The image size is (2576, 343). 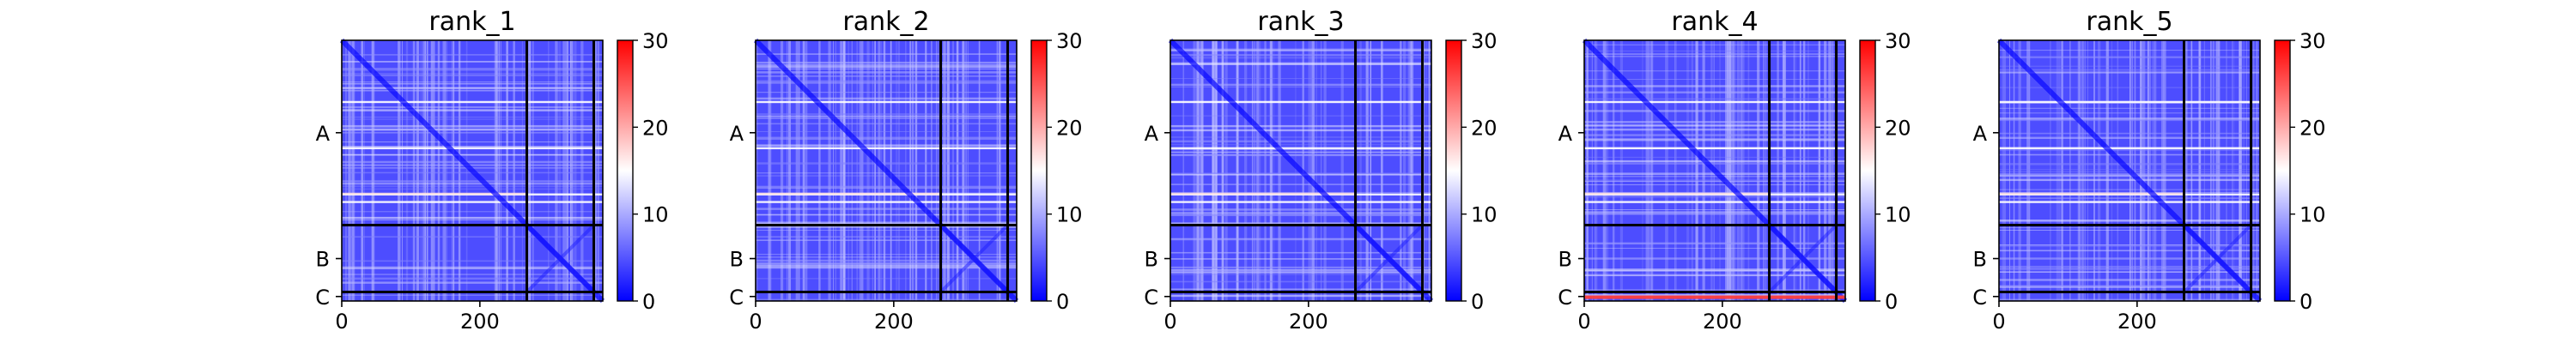 I want to click on heatmap-block-antidiagonal, so click(x=2217, y=259).